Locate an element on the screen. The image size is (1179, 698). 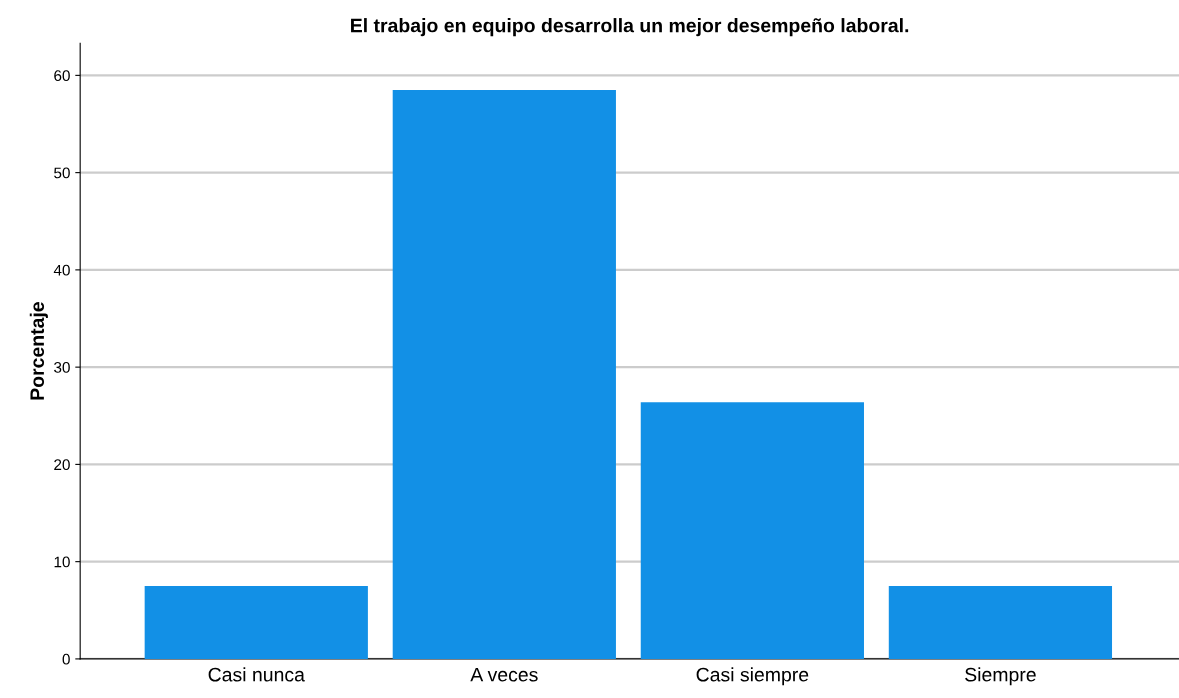
y-tick-label: 40 is located at coordinates (61, 270).